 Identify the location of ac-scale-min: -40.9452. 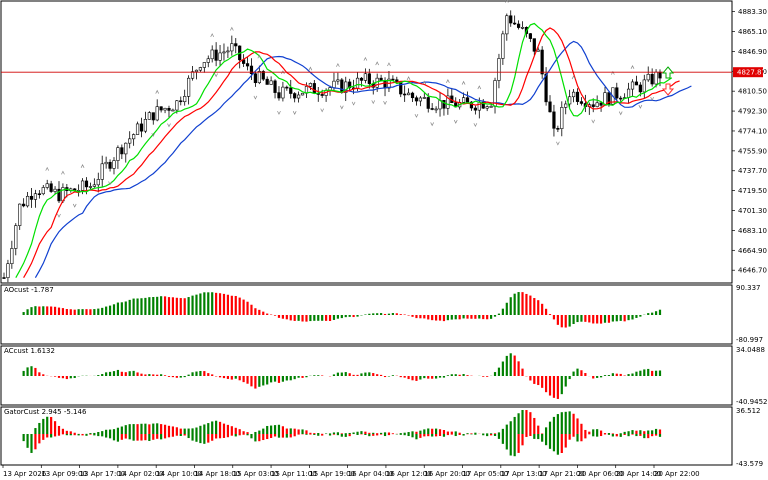
(751, 402).